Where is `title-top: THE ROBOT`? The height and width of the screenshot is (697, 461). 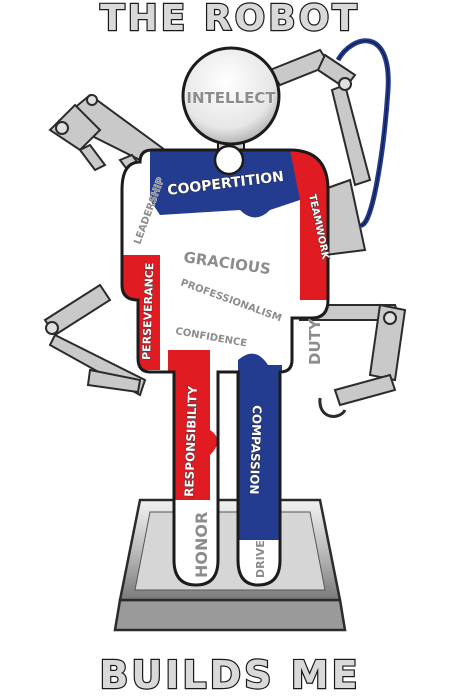
title-top: THE ROBOT is located at coordinates (230, 19).